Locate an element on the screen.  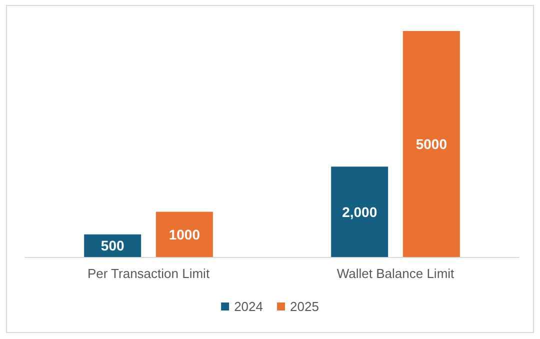
x-tick-label: Per Transaction Limit is located at coordinates (148, 273).